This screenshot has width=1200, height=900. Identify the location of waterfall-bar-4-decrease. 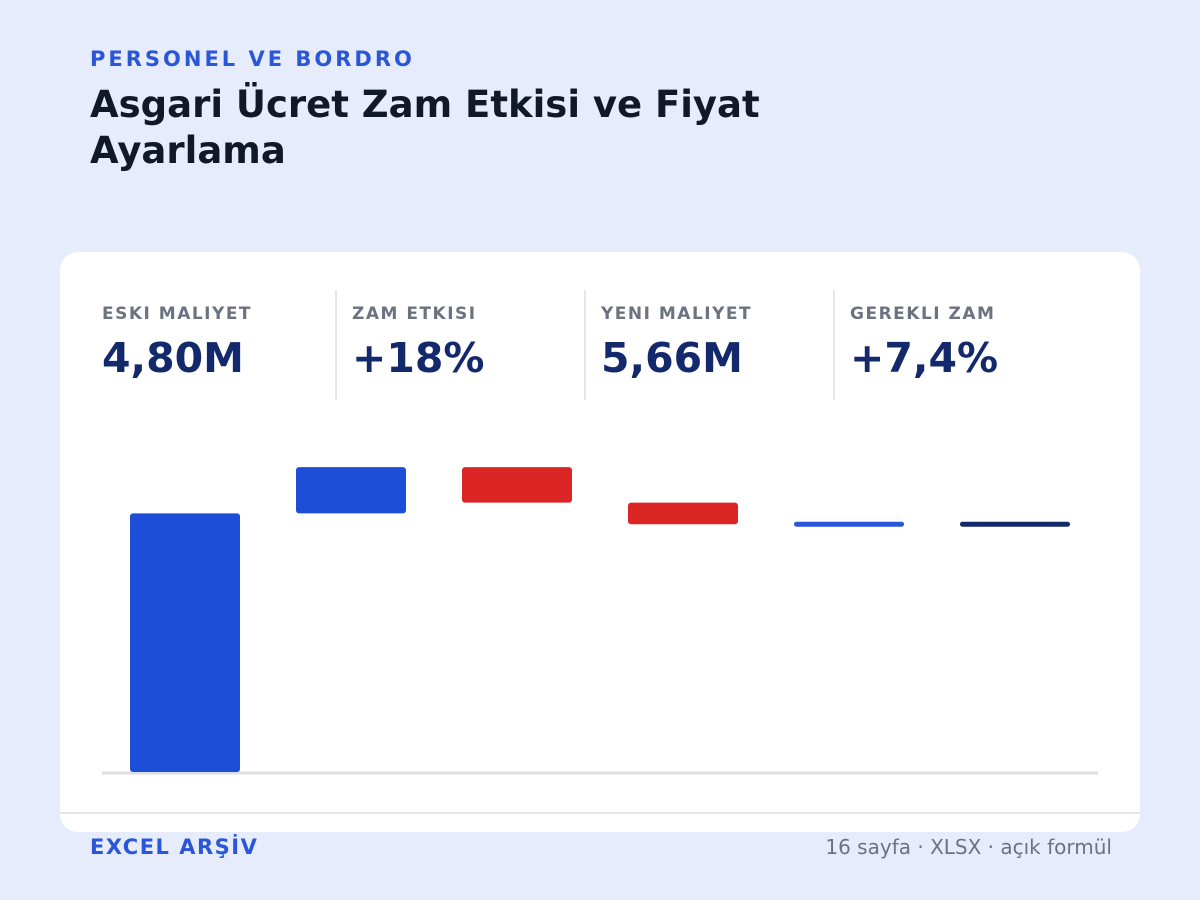
(683, 513).